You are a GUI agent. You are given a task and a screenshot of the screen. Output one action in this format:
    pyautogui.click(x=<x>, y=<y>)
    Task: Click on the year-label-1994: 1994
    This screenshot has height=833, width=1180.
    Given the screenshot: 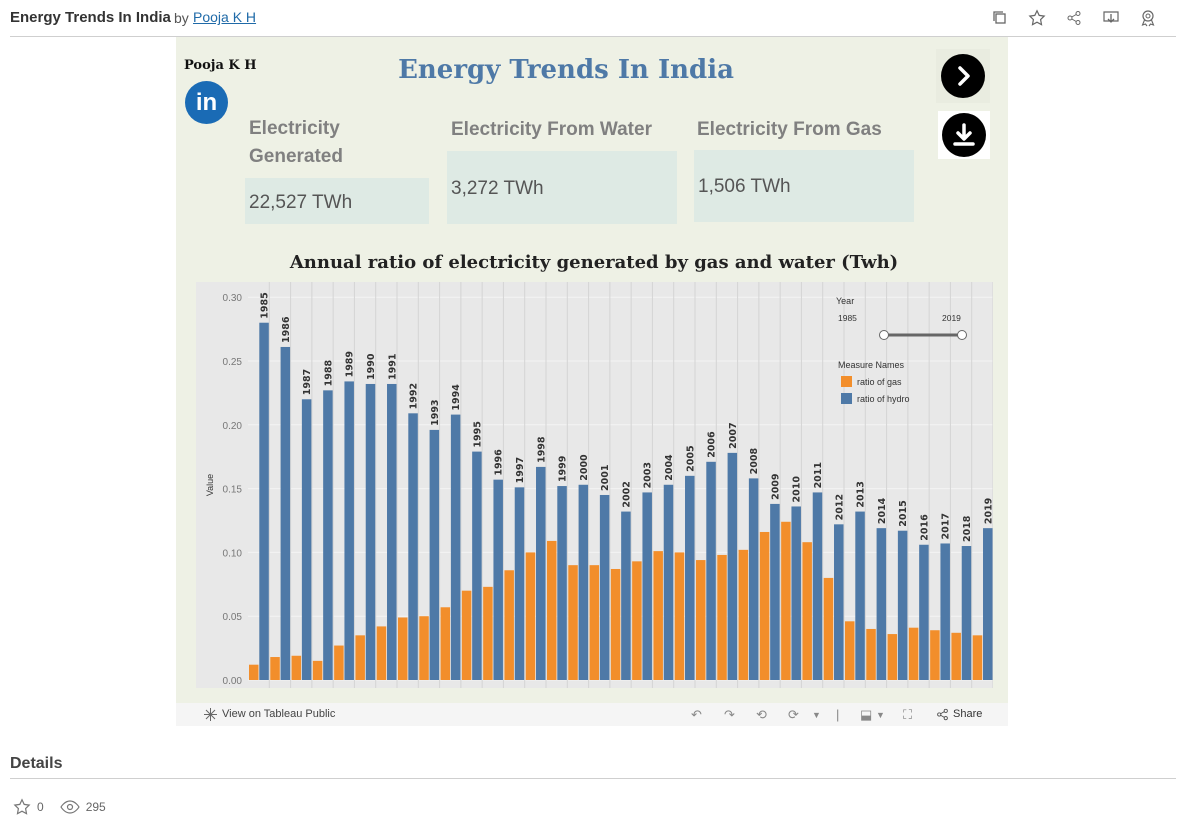 What is the action you would take?
    pyautogui.click(x=456, y=397)
    